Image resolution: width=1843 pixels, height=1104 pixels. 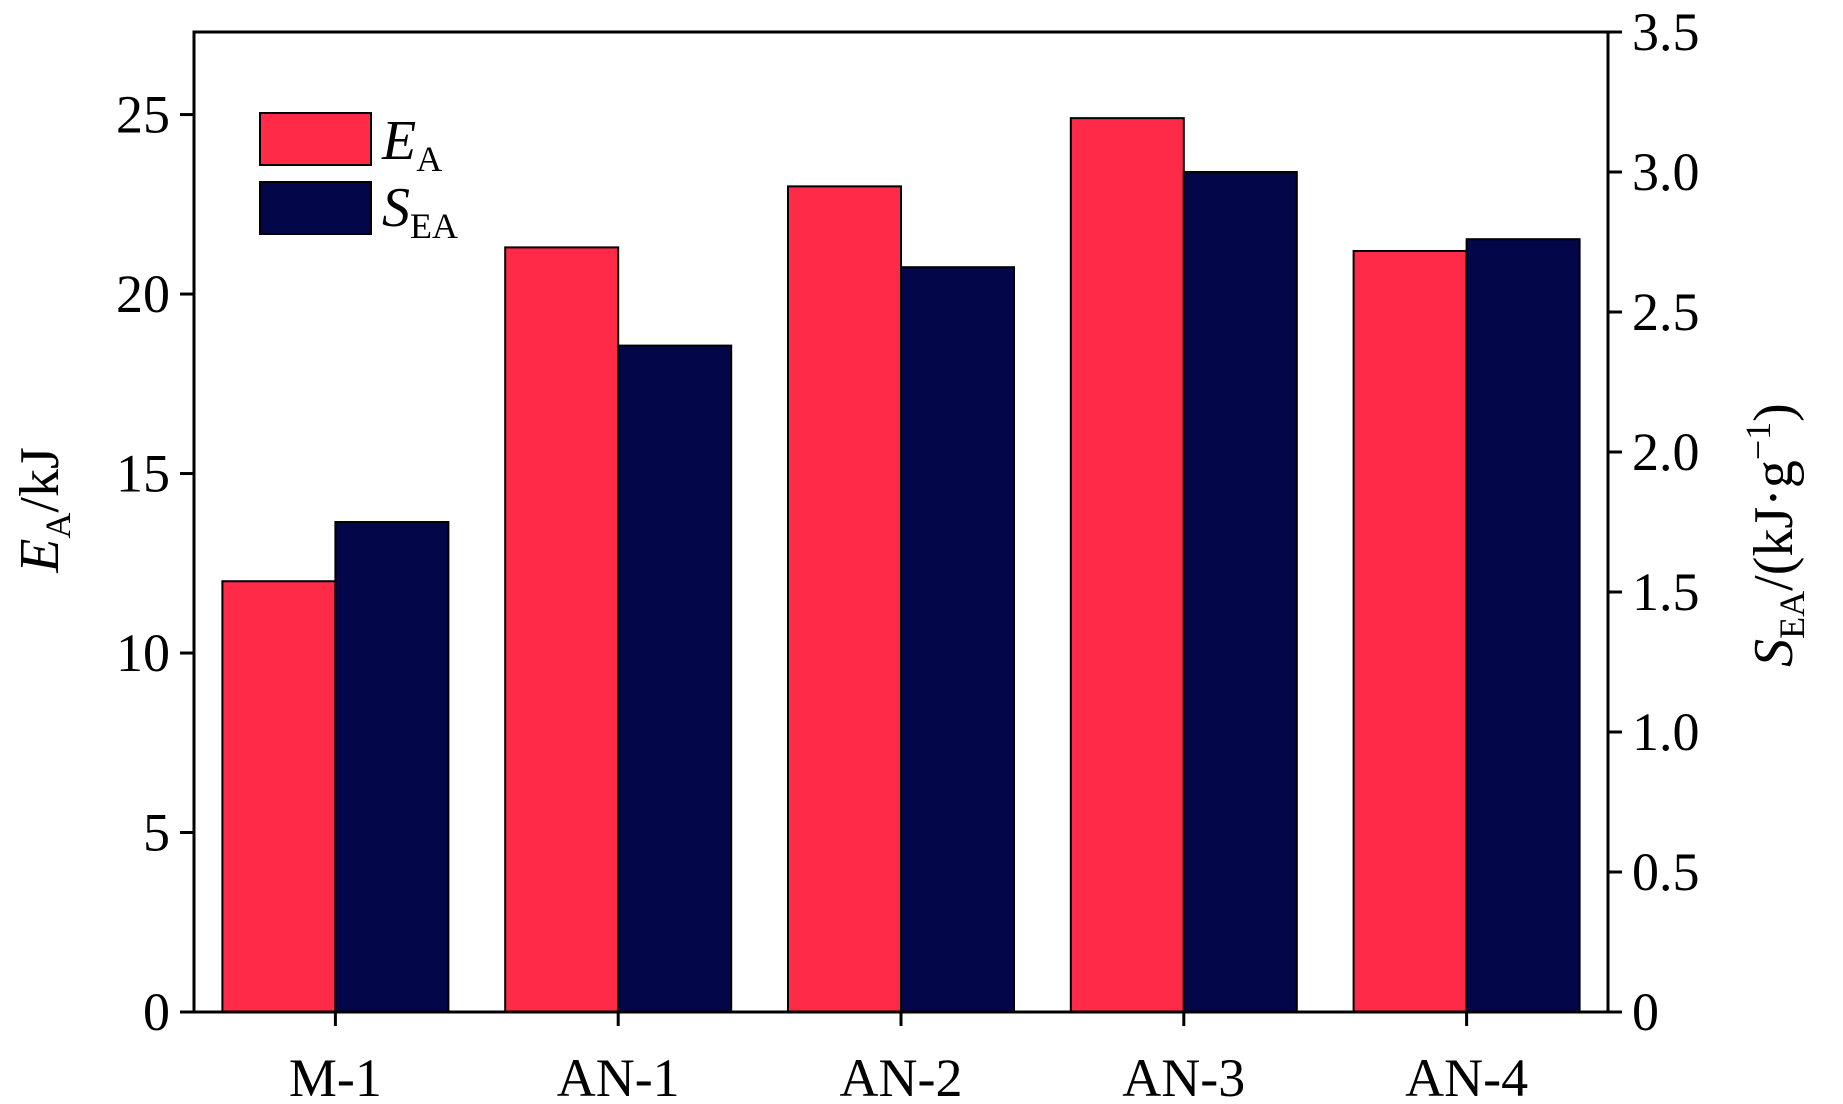 What do you see at coordinates (1666, 32) in the screenshot?
I see `right-tick-label: 3.5` at bounding box center [1666, 32].